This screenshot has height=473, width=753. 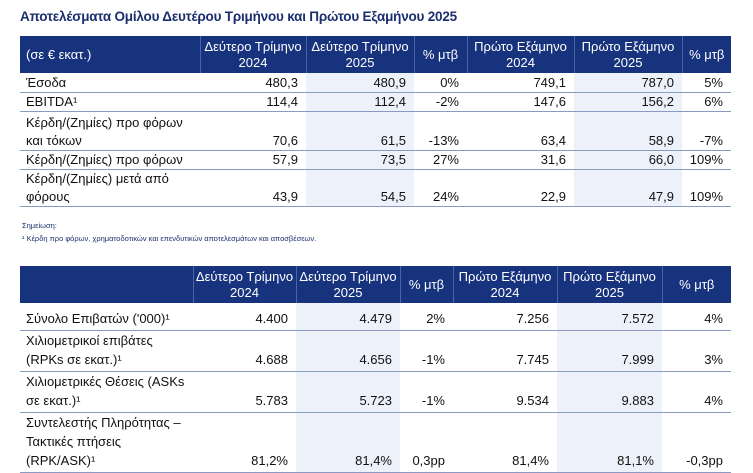 What do you see at coordinates (110, 160) in the screenshot?
I see `row-label: Κέρδη/(Ζημίες) προ φόρων` at bounding box center [110, 160].